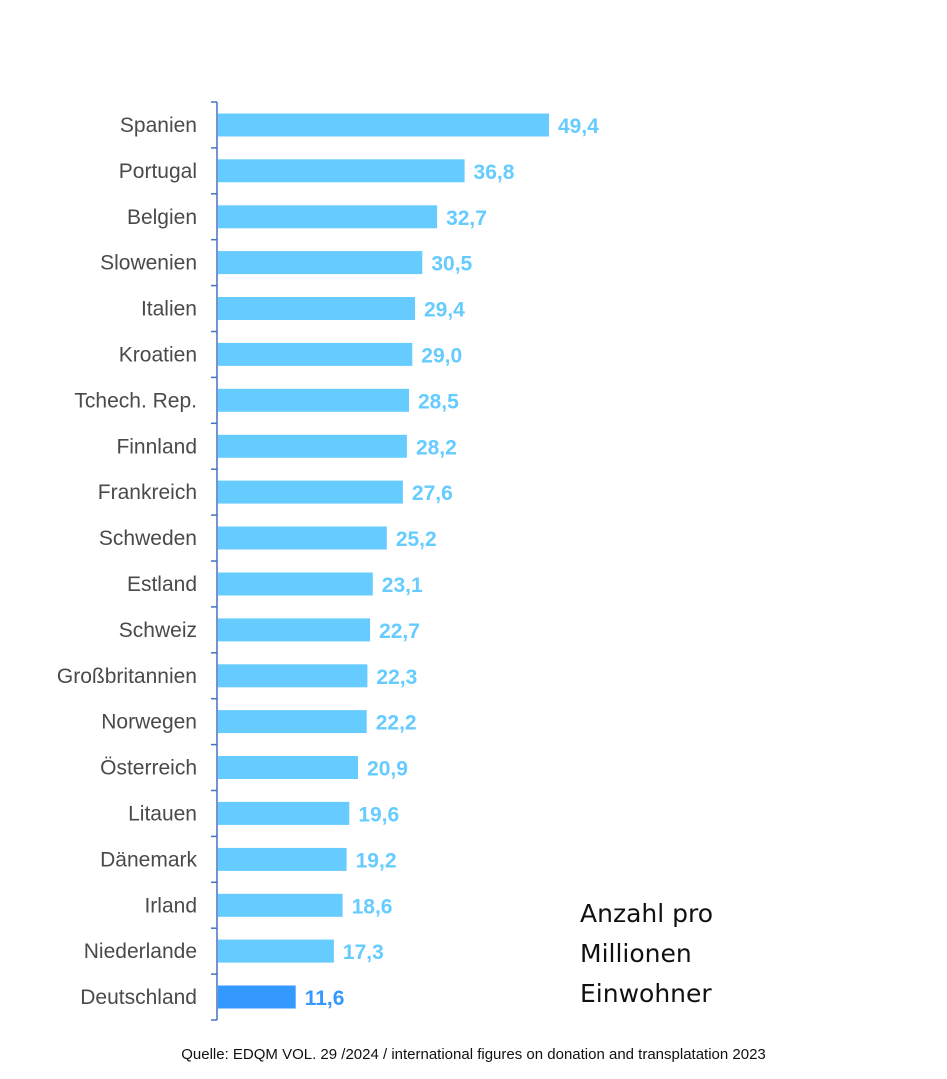 This screenshot has height=1079, width=947. Describe the element at coordinates (636, 953) in the screenshot. I see `unit-note-line: Millionen` at that location.